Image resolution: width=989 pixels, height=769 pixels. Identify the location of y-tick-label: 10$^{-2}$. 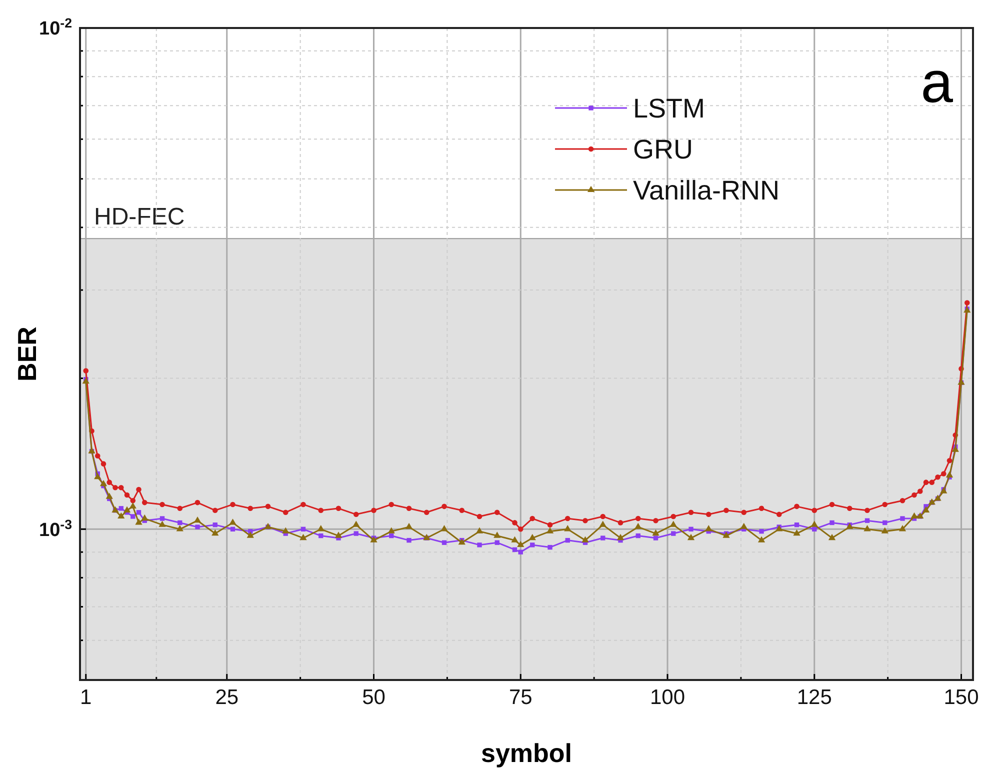
(55, 27).